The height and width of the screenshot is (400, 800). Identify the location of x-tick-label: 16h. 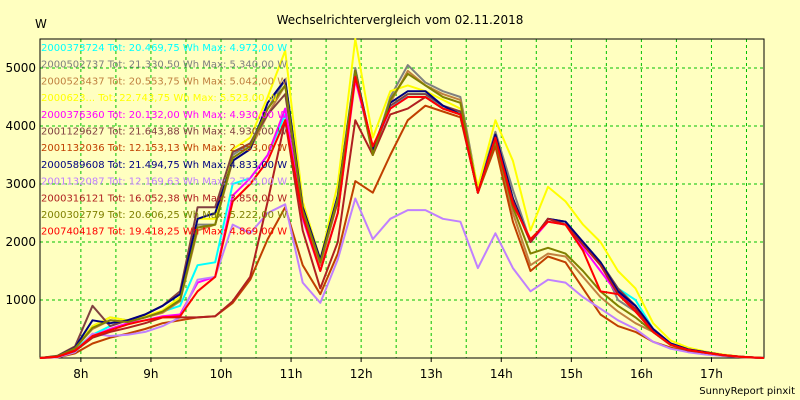
(641, 374).